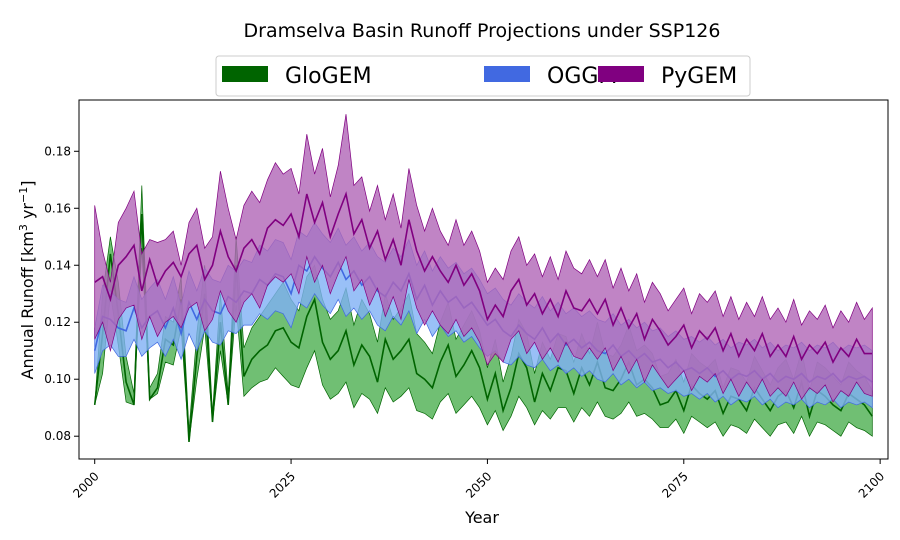 The image size is (900, 540). What do you see at coordinates (674, 484) in the screenshot?
I see `x-tick-label: 2075` at bounding box center [674, 484].